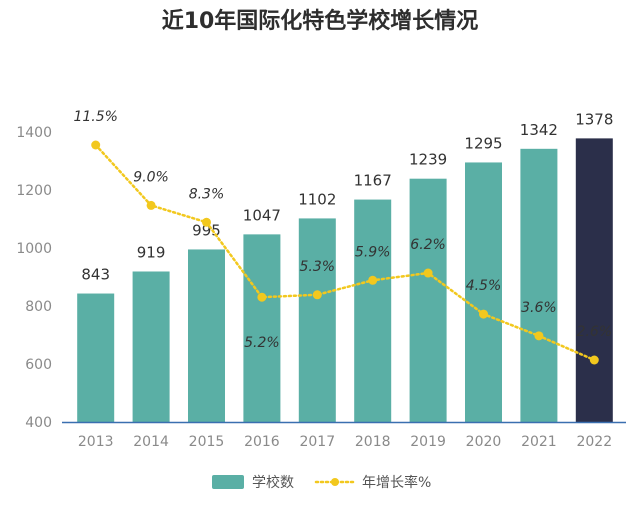 Image resolution: width=640 pixels, height=506 pixels. Describe the element at coordinates (483, 143) in the screenshot. I see `bar-value-label: 1295` at that location.